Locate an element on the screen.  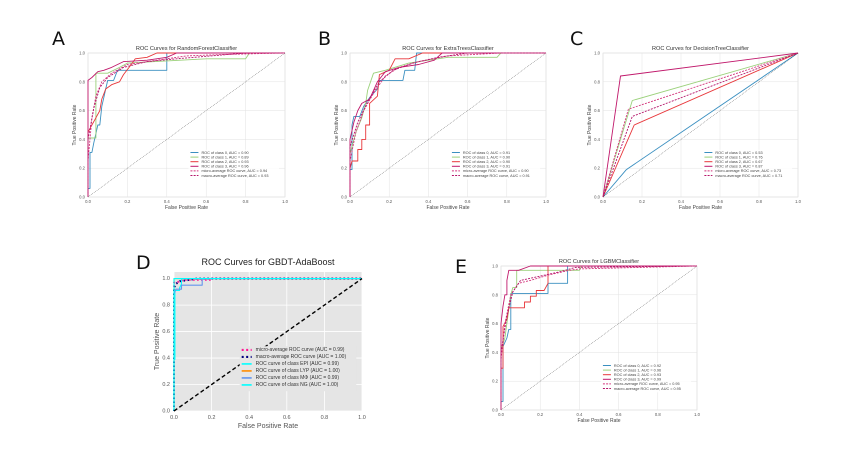
legend-label: ROC of class 1, AUC = 0.96 is located at coordinates (637, 370).